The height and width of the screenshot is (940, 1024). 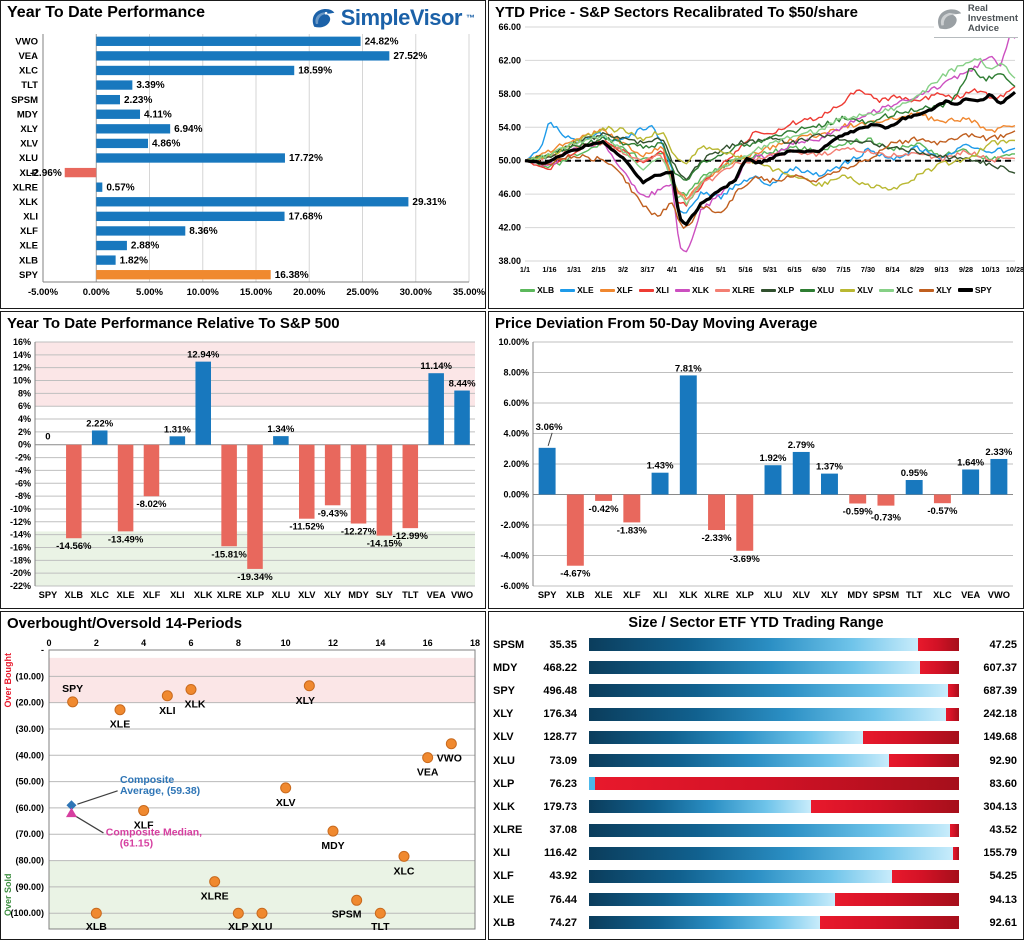 What do you see at coordinates (688, 435) in the screenshot?
I see `bar-XLK` at bounding box center [688, 435].